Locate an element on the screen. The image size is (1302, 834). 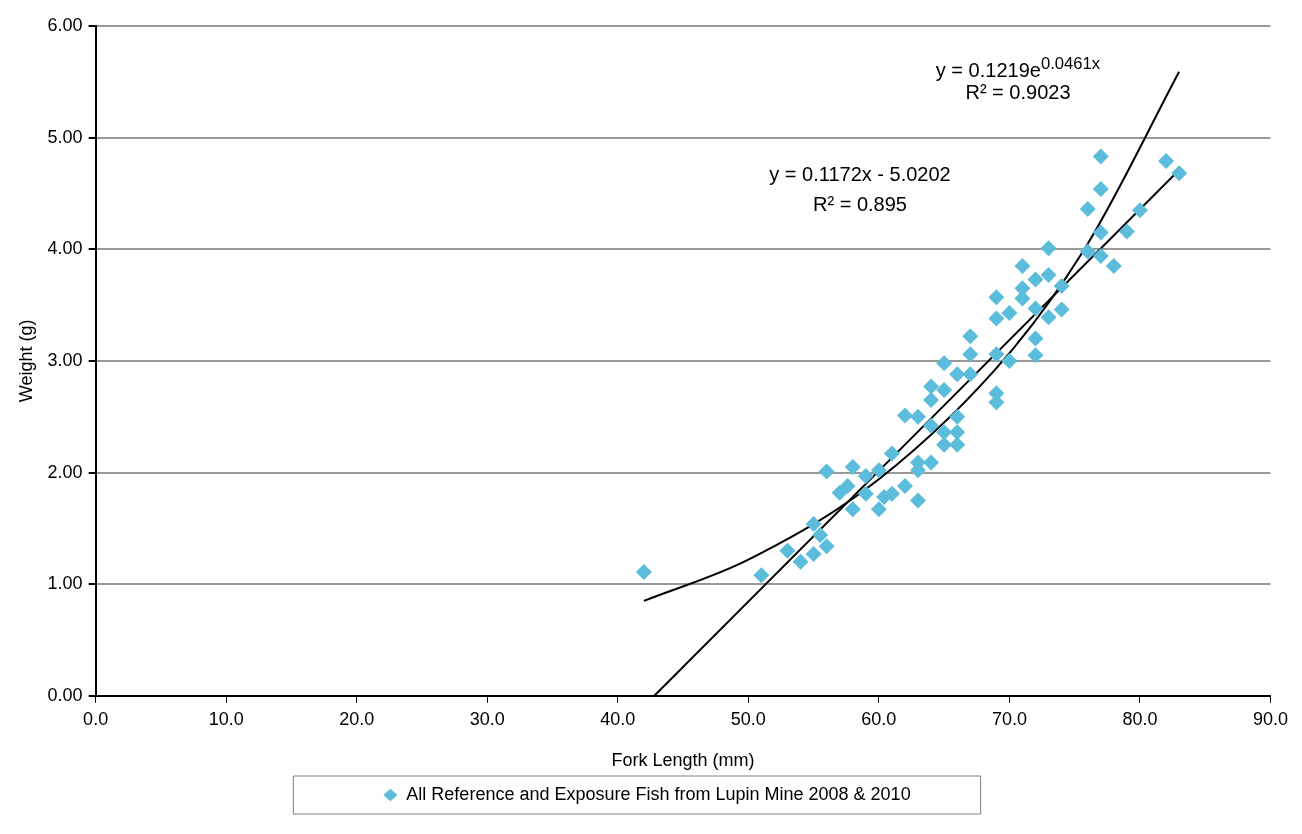
x-tick-label: 60.0 is located at coordinates (879, 718).